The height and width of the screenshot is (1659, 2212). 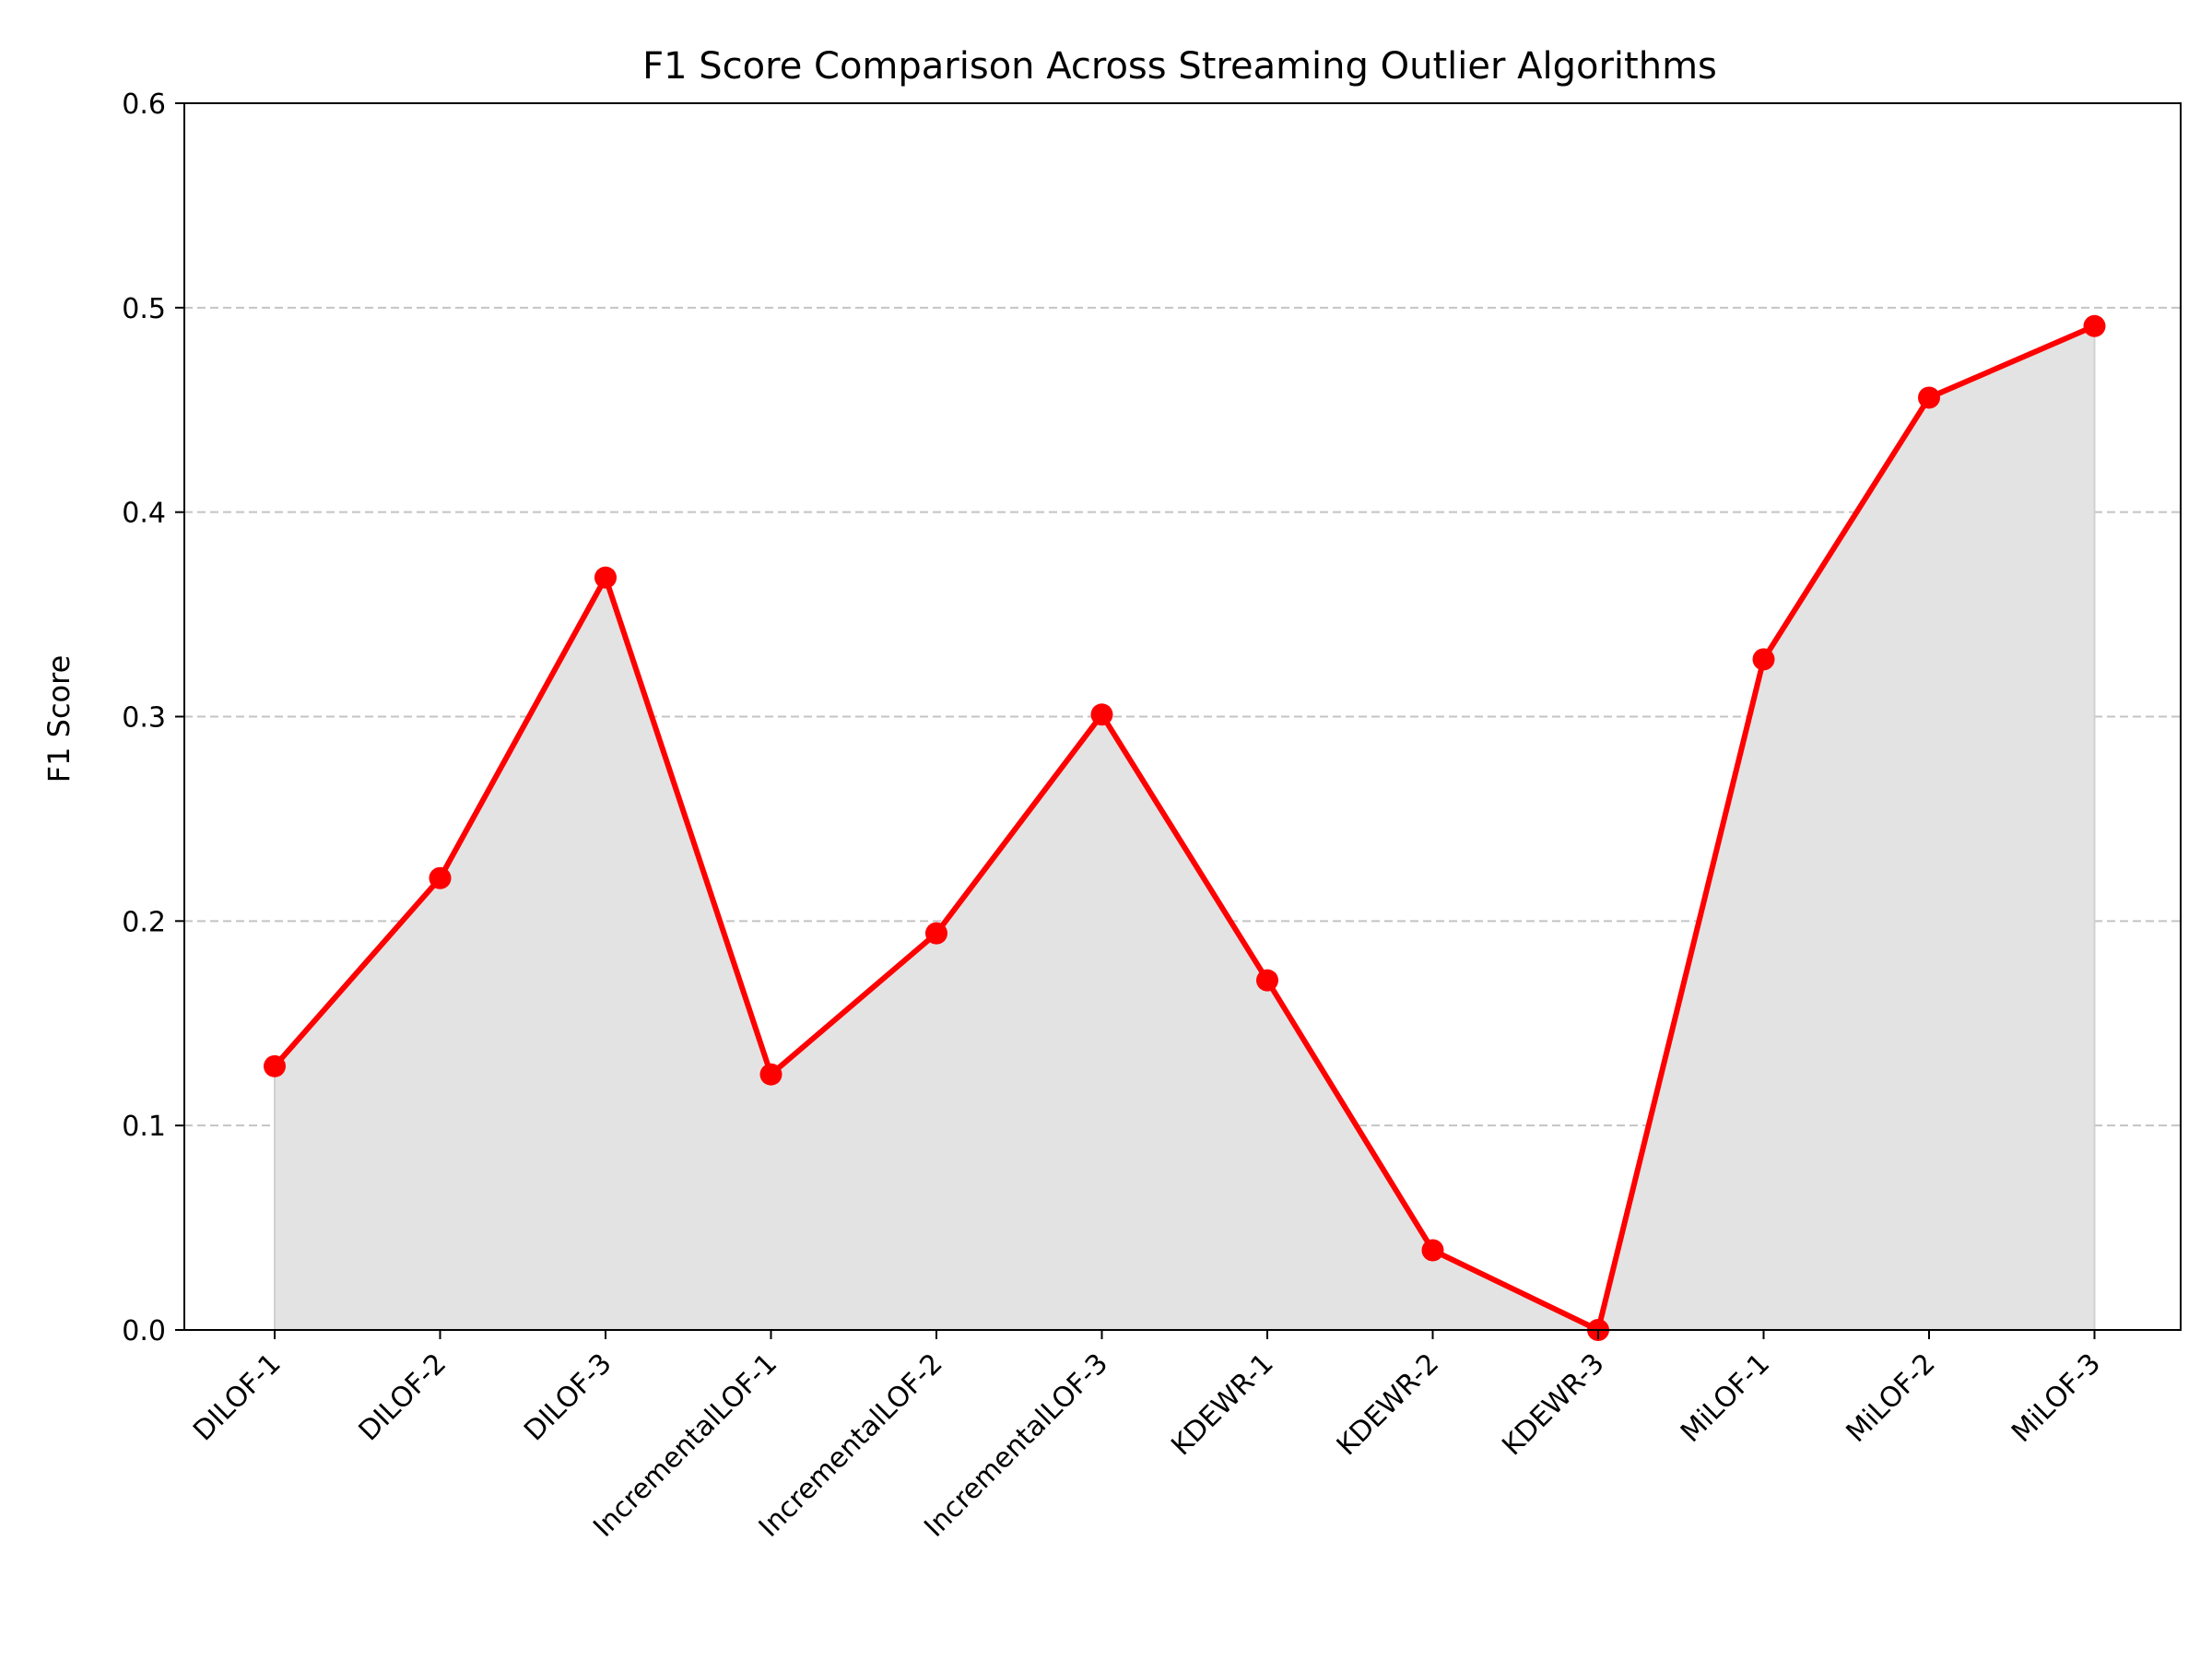 What do you see at coordinates (1222, 1404) in the screenshot?
I see `x-tick-label-kdewr-1: KDEWR-1` at bounding box center [1222, 1404].